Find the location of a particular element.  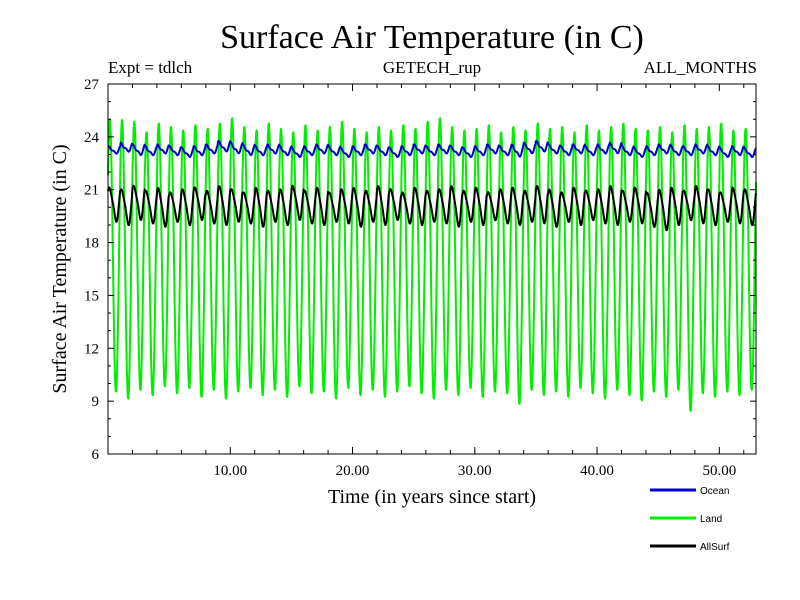

chart-title: Surface Air Temperature (in C) is located at coordinates (432, 37).